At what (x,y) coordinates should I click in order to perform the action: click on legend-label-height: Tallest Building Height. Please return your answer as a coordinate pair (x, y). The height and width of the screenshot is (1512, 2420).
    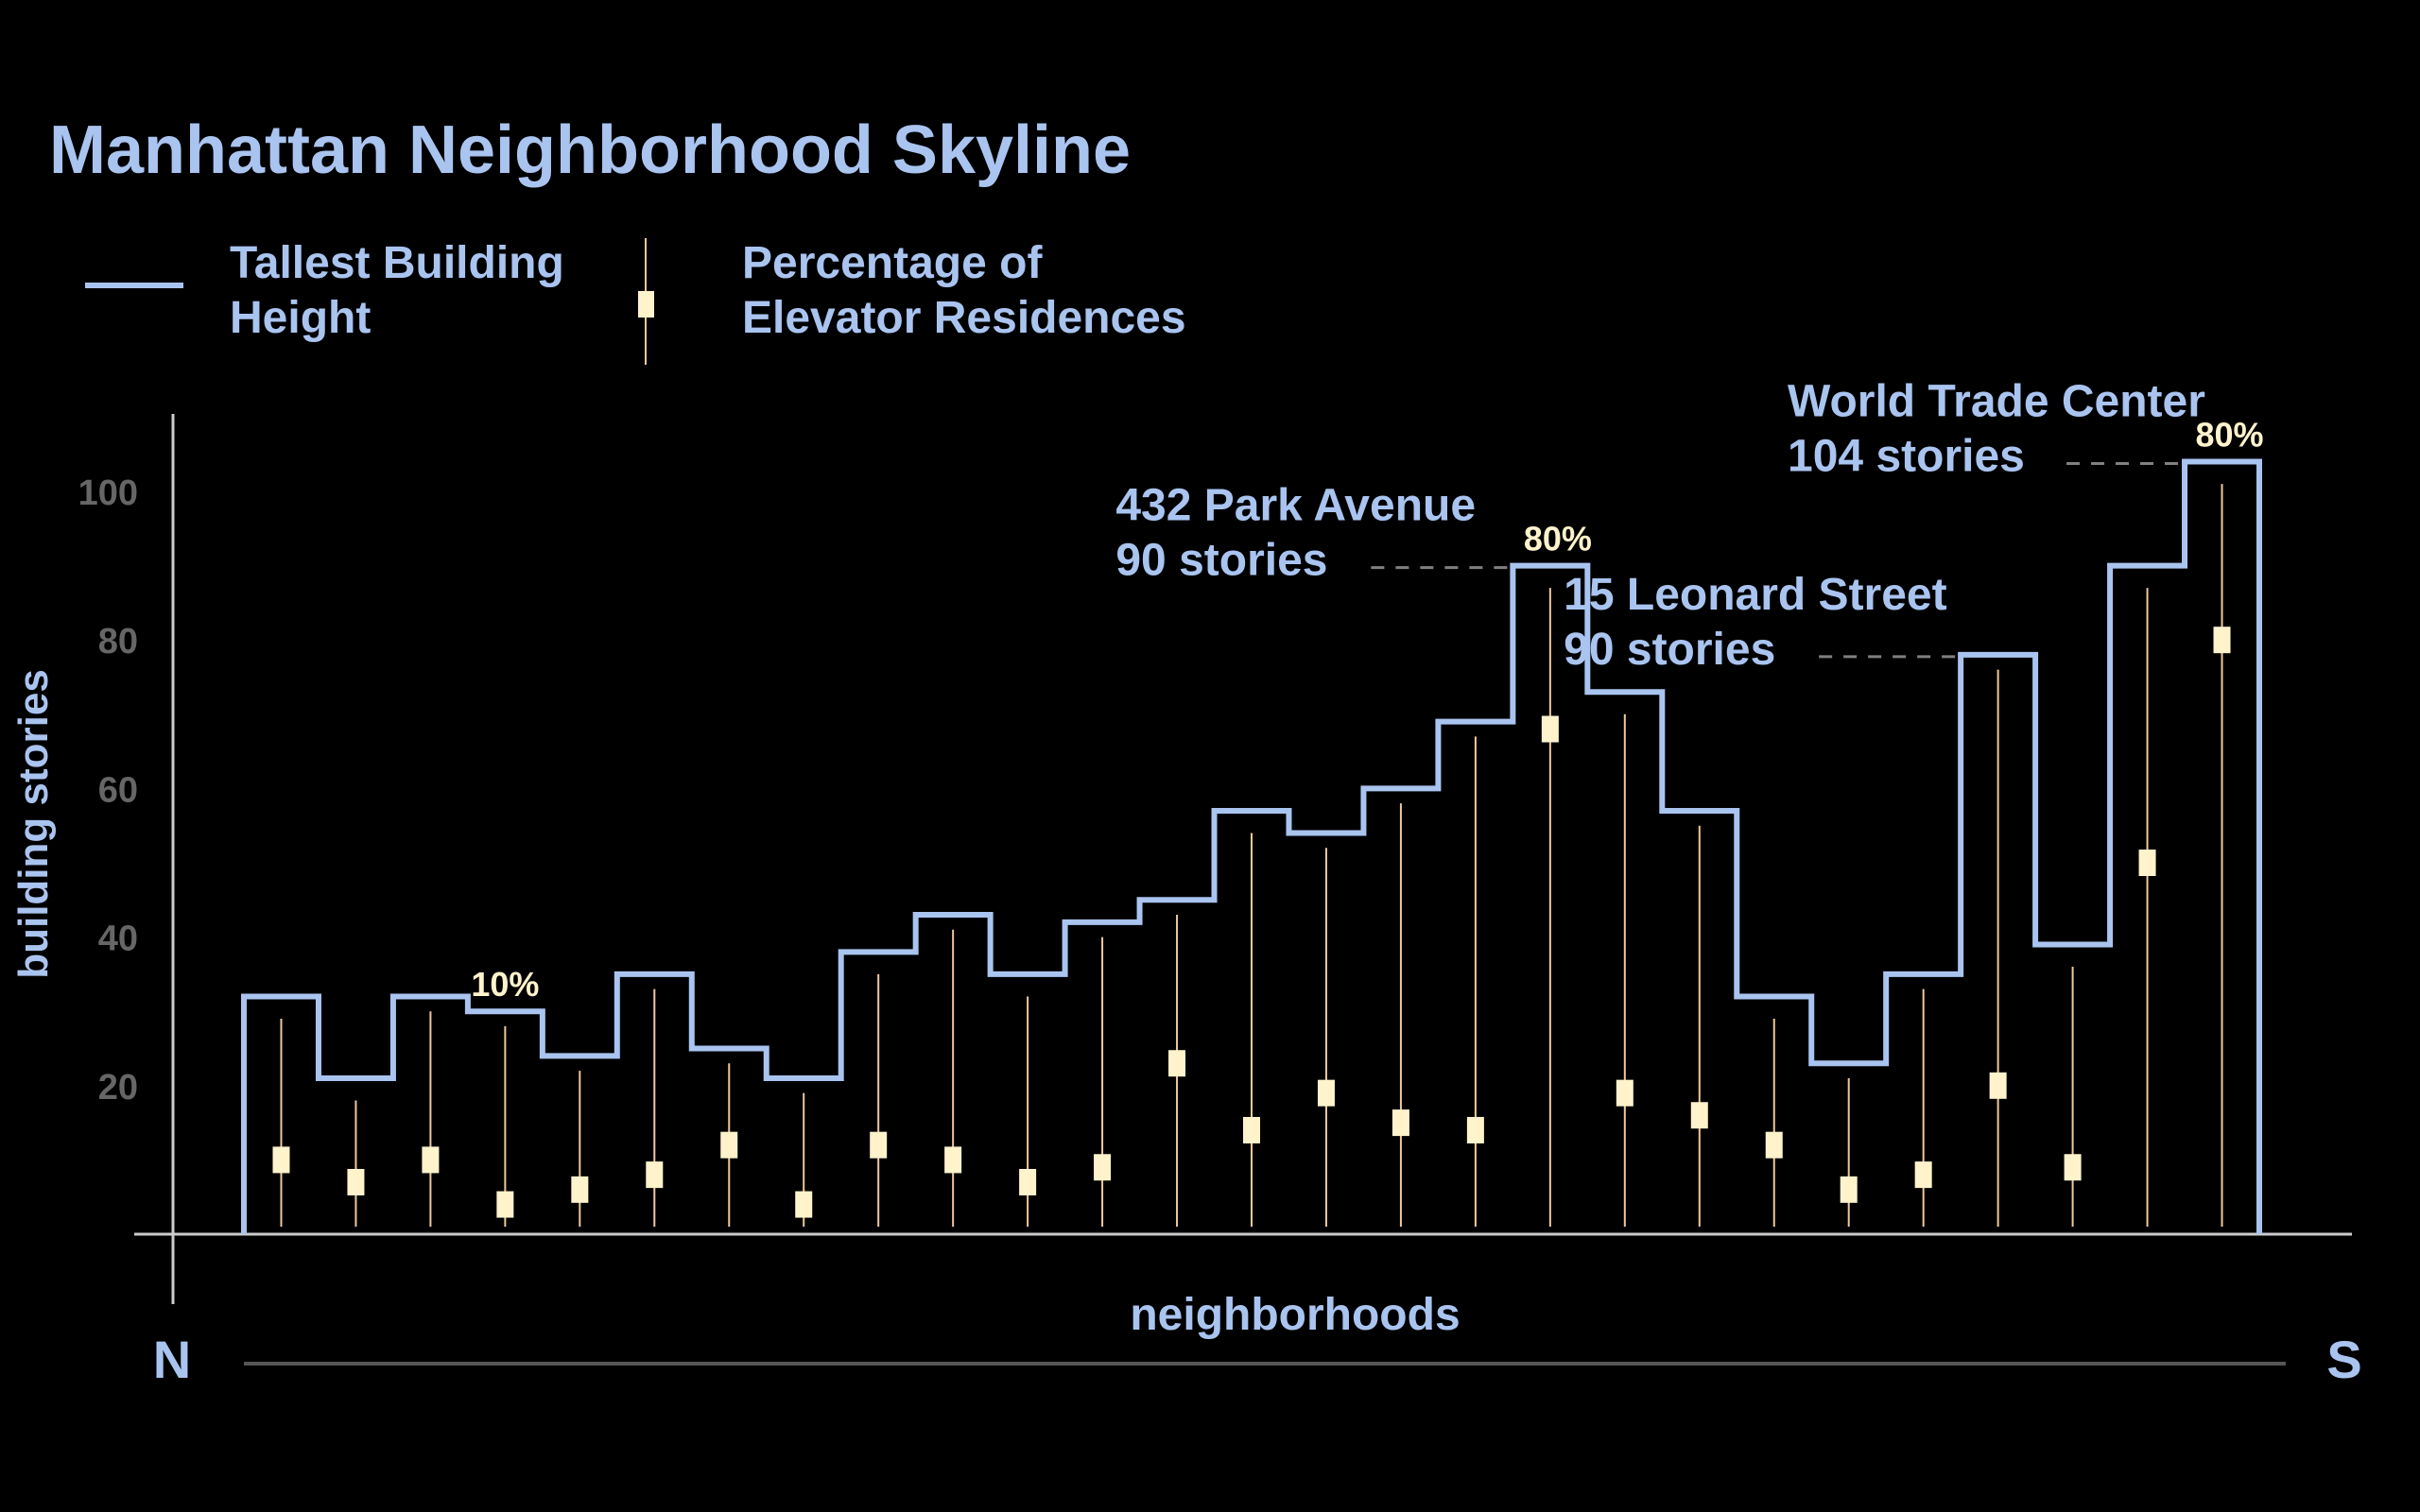
    Looking at the image, I should click on (397, 290).